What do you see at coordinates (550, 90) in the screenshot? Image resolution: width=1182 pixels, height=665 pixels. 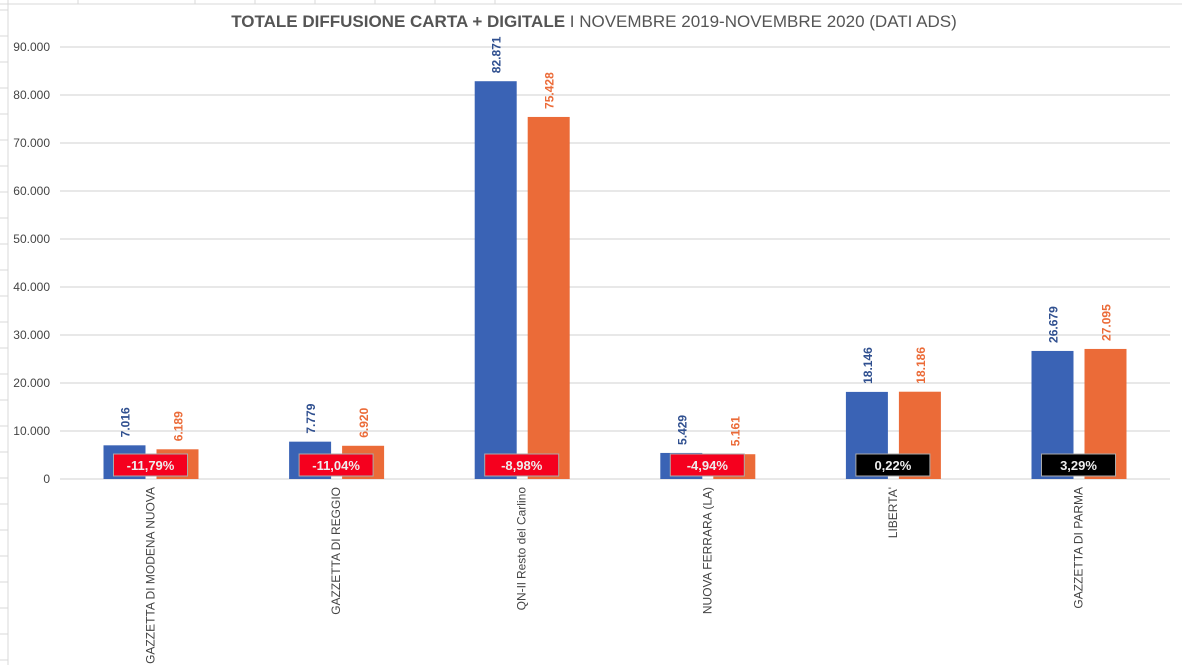 I see `data-label: 75.428` at bounding box center [550, 90].